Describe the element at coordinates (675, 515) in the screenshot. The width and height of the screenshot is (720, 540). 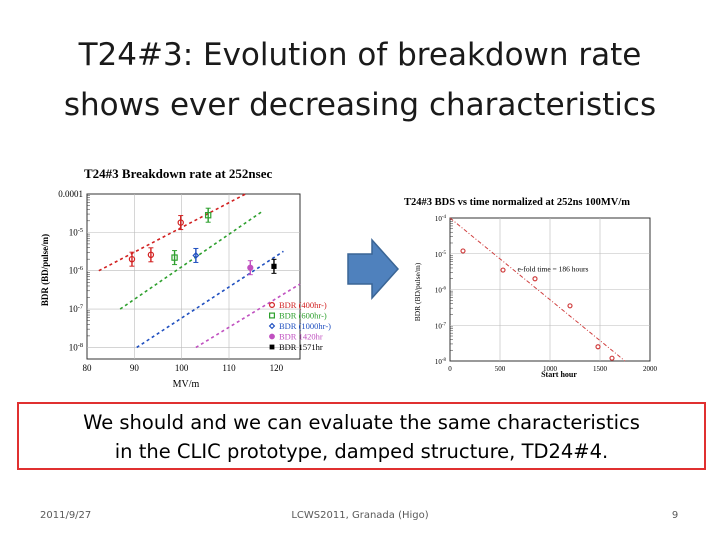
I see `page-number: 9` at that location.